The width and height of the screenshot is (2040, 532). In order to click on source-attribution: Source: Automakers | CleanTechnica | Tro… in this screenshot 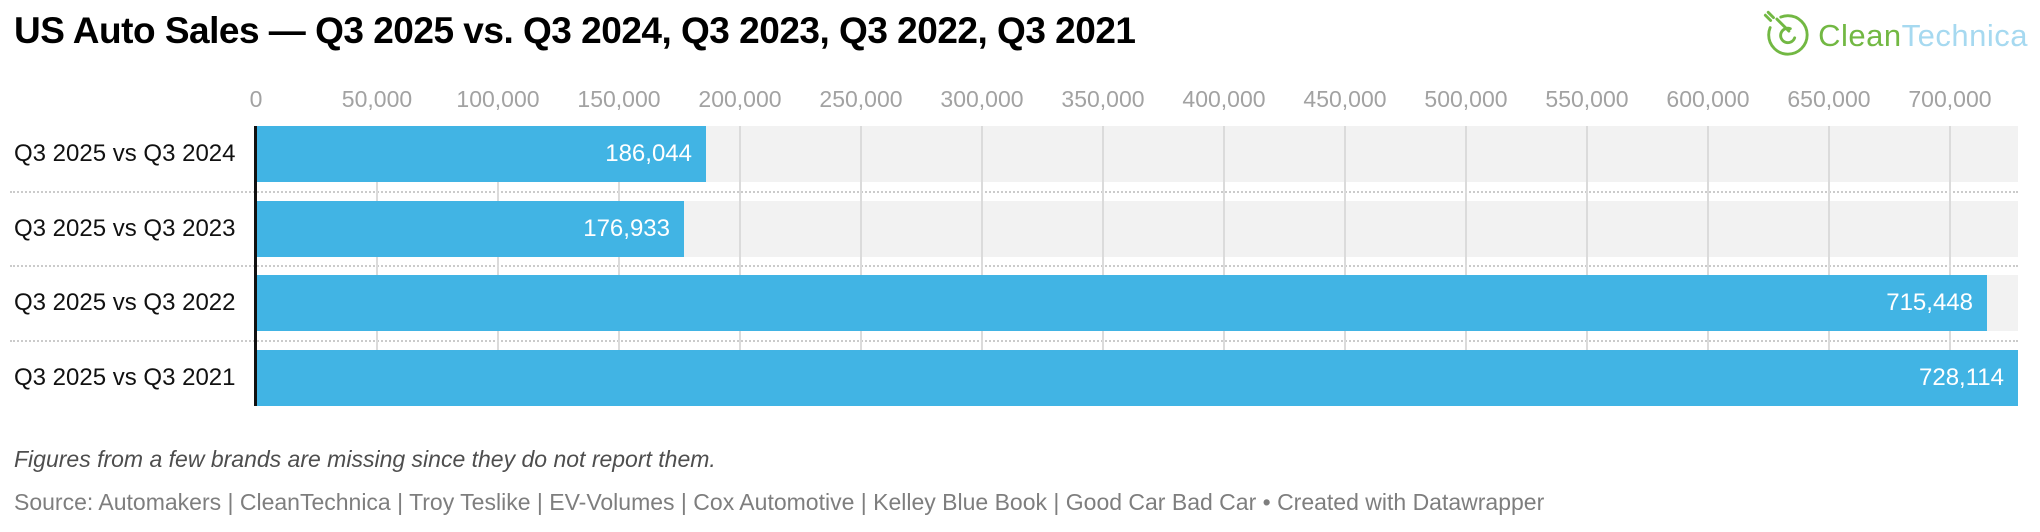, I will do `click(779, 502)`.